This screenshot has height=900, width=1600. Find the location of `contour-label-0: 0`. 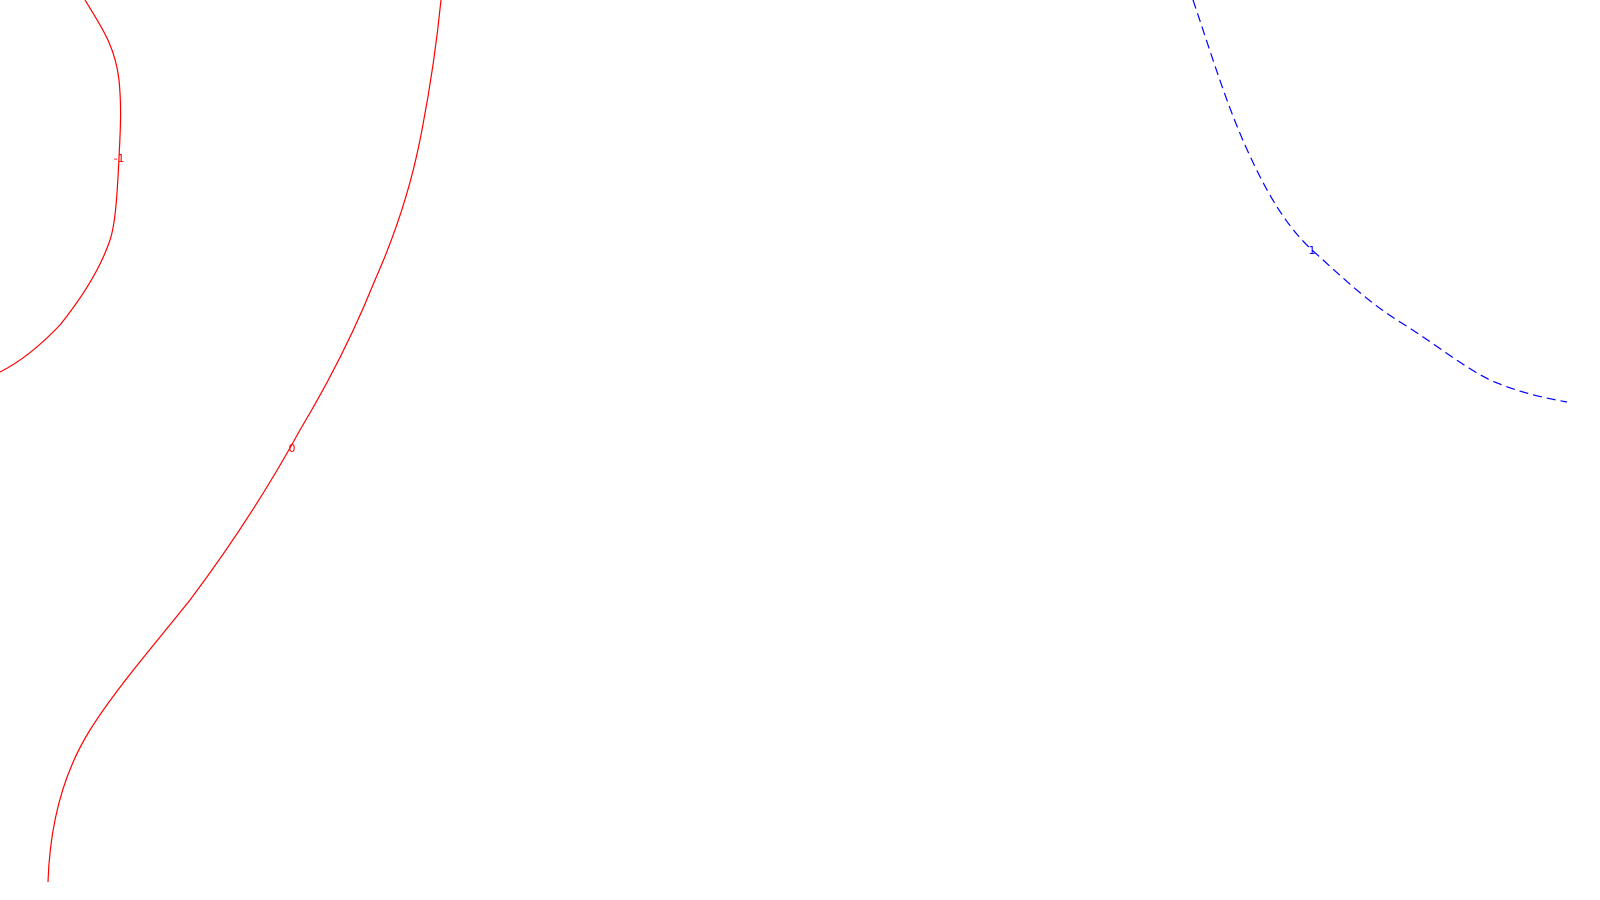

contour-label-0: 0 is located at coordinates (292, 448).